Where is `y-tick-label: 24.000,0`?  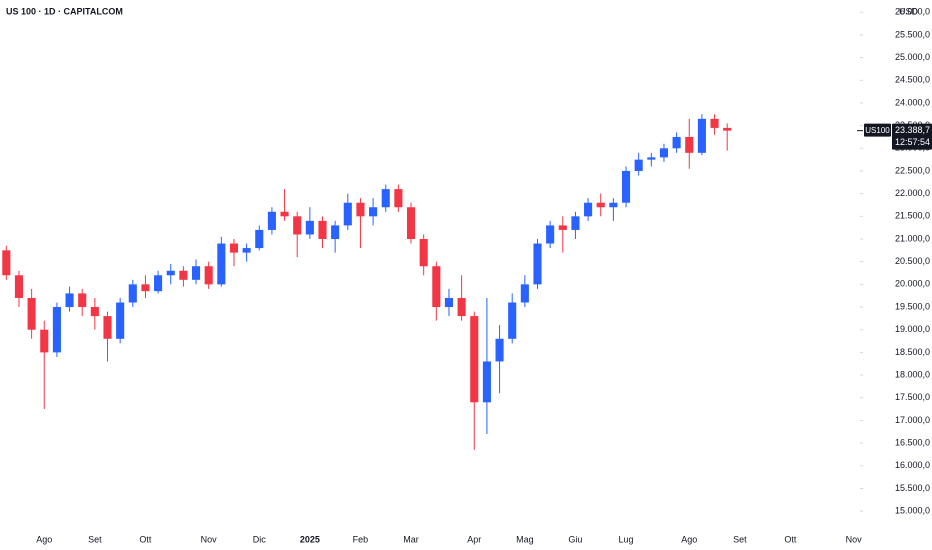 y-tick-label: 24.000,0 is located at coordinates (912, 102).